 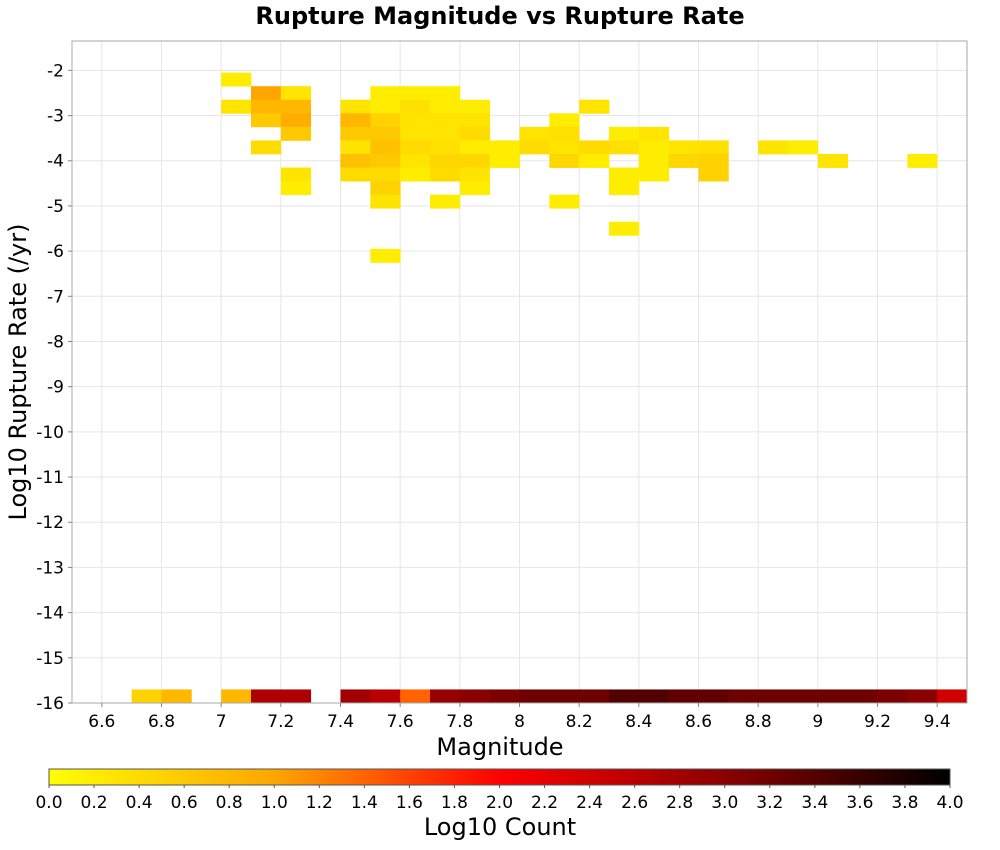 What do you see at coordinates (454, 803) in the screenshot?
I see `colorbar-tick-label: 1.8` at bounding box center [454, 803].